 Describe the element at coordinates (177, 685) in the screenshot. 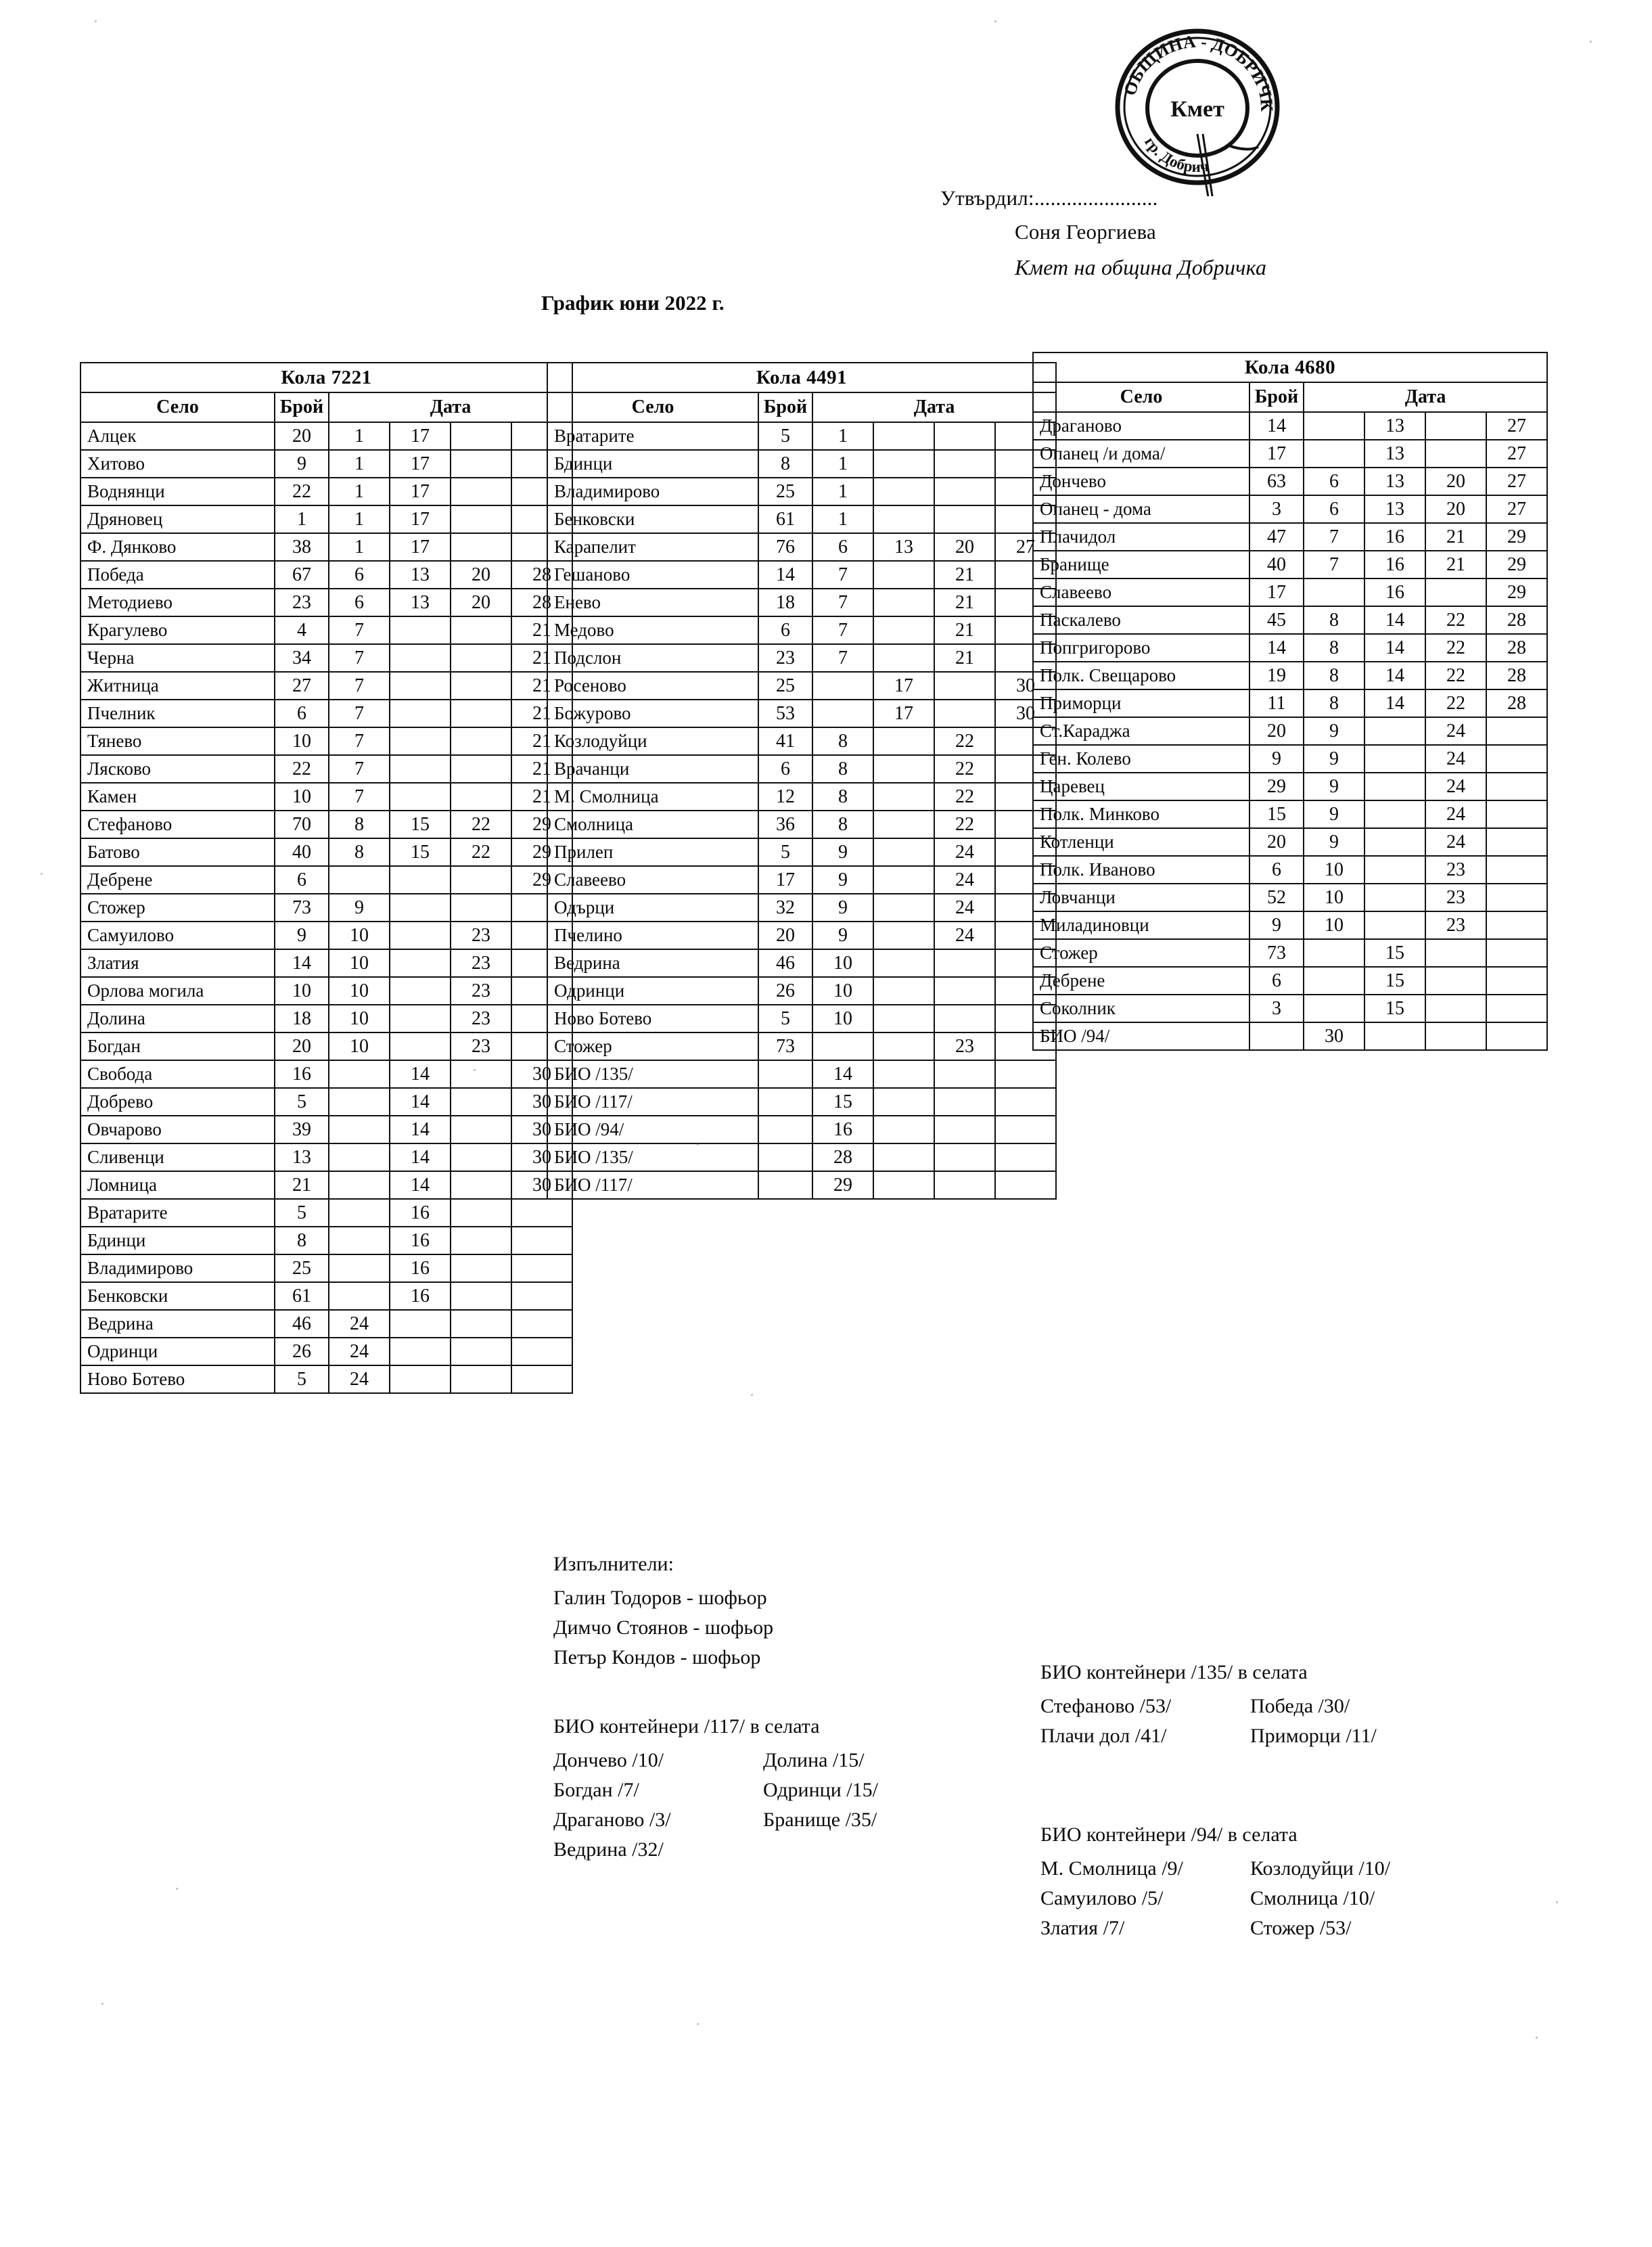

I see `cell-village: Житница` at that location.